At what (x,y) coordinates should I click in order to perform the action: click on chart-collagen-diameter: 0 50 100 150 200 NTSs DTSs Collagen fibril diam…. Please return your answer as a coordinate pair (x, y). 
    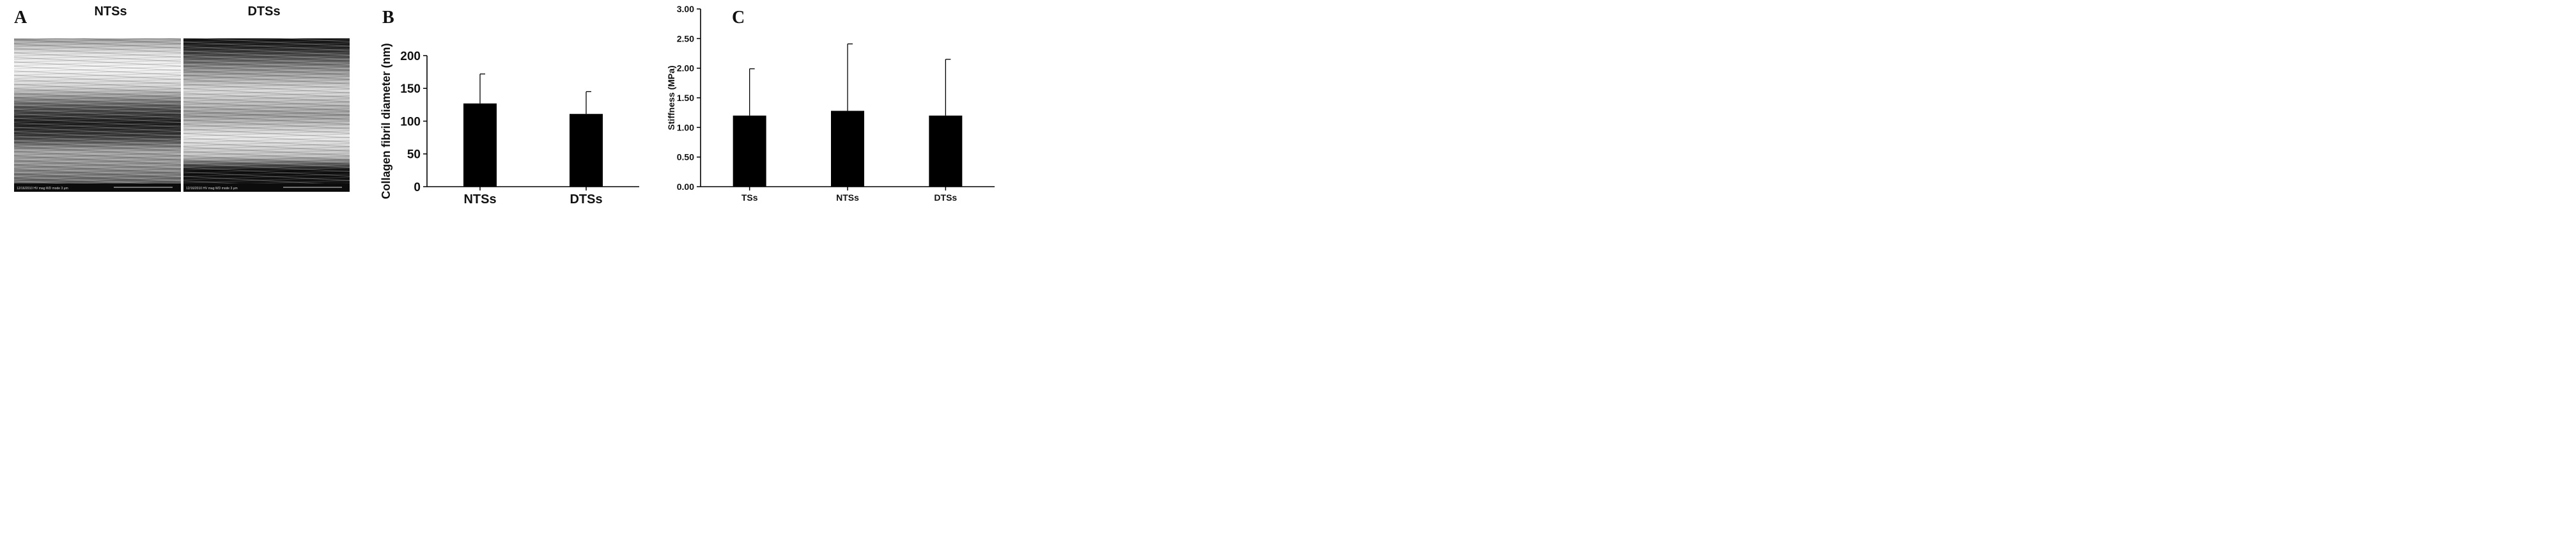
    Looking at the image, I should click on (509, 124).